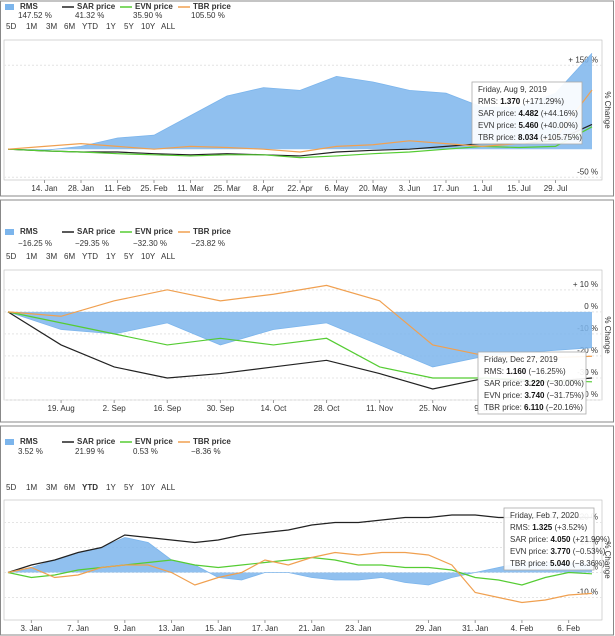  Describe the element at coordinates (9, 442) in the screenshot. I see `legend-swatch` at that location.